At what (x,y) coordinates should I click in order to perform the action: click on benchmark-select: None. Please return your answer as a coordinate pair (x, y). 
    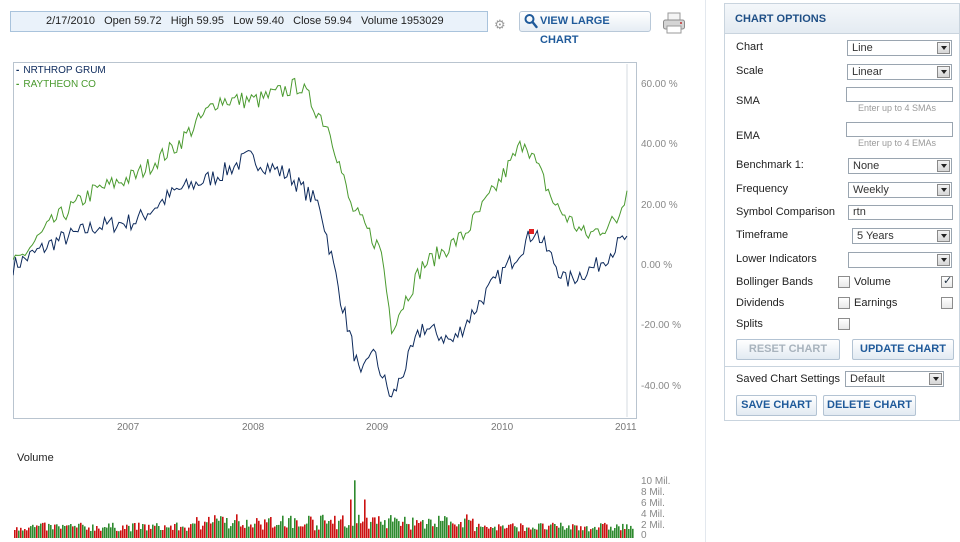
    Looking at the image, I should click on (900, 166).